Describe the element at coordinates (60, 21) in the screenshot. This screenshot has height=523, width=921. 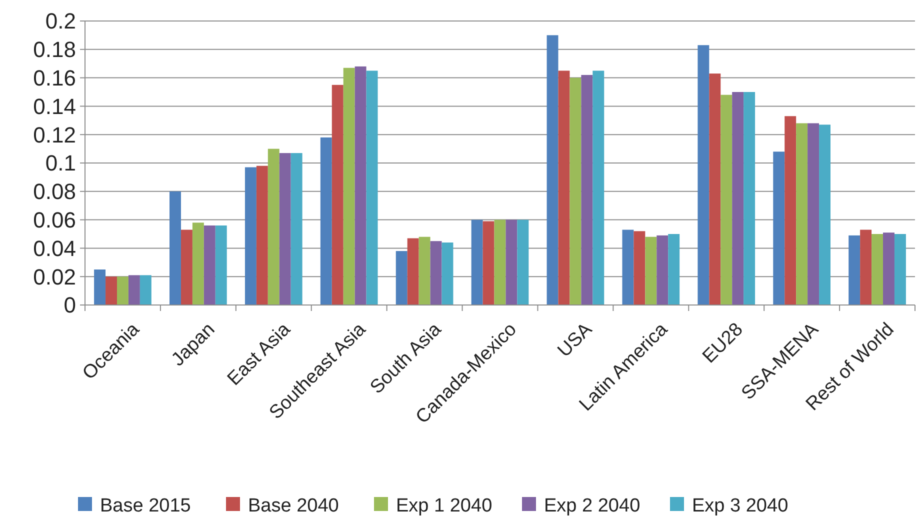
I see `y-tick-label: 0.2` at that location.